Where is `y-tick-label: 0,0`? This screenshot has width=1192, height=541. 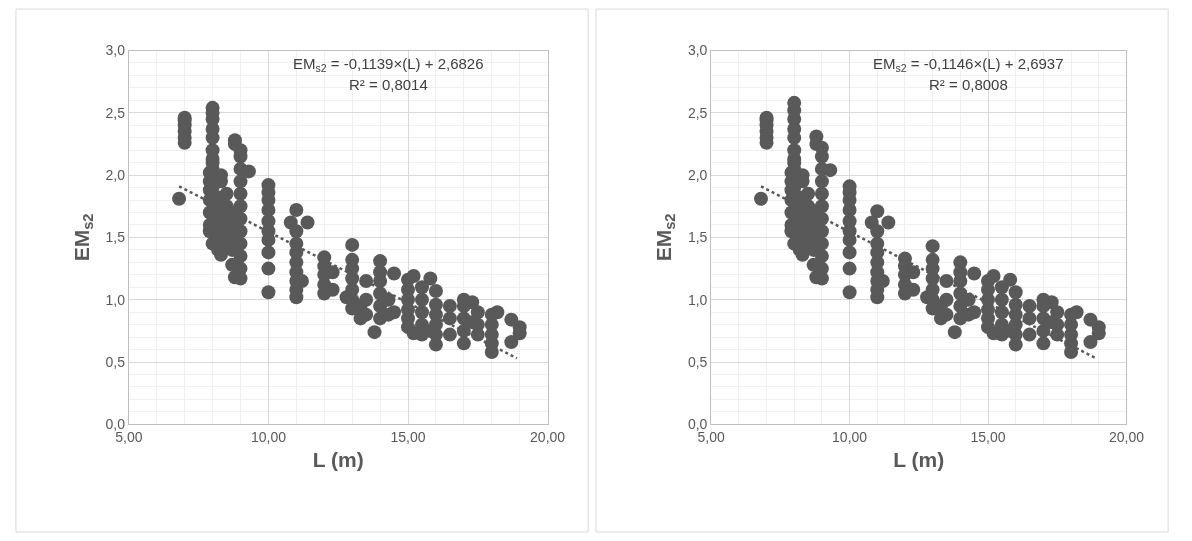
y-tick-label: 0,0 is located at coordinates (697, 424).